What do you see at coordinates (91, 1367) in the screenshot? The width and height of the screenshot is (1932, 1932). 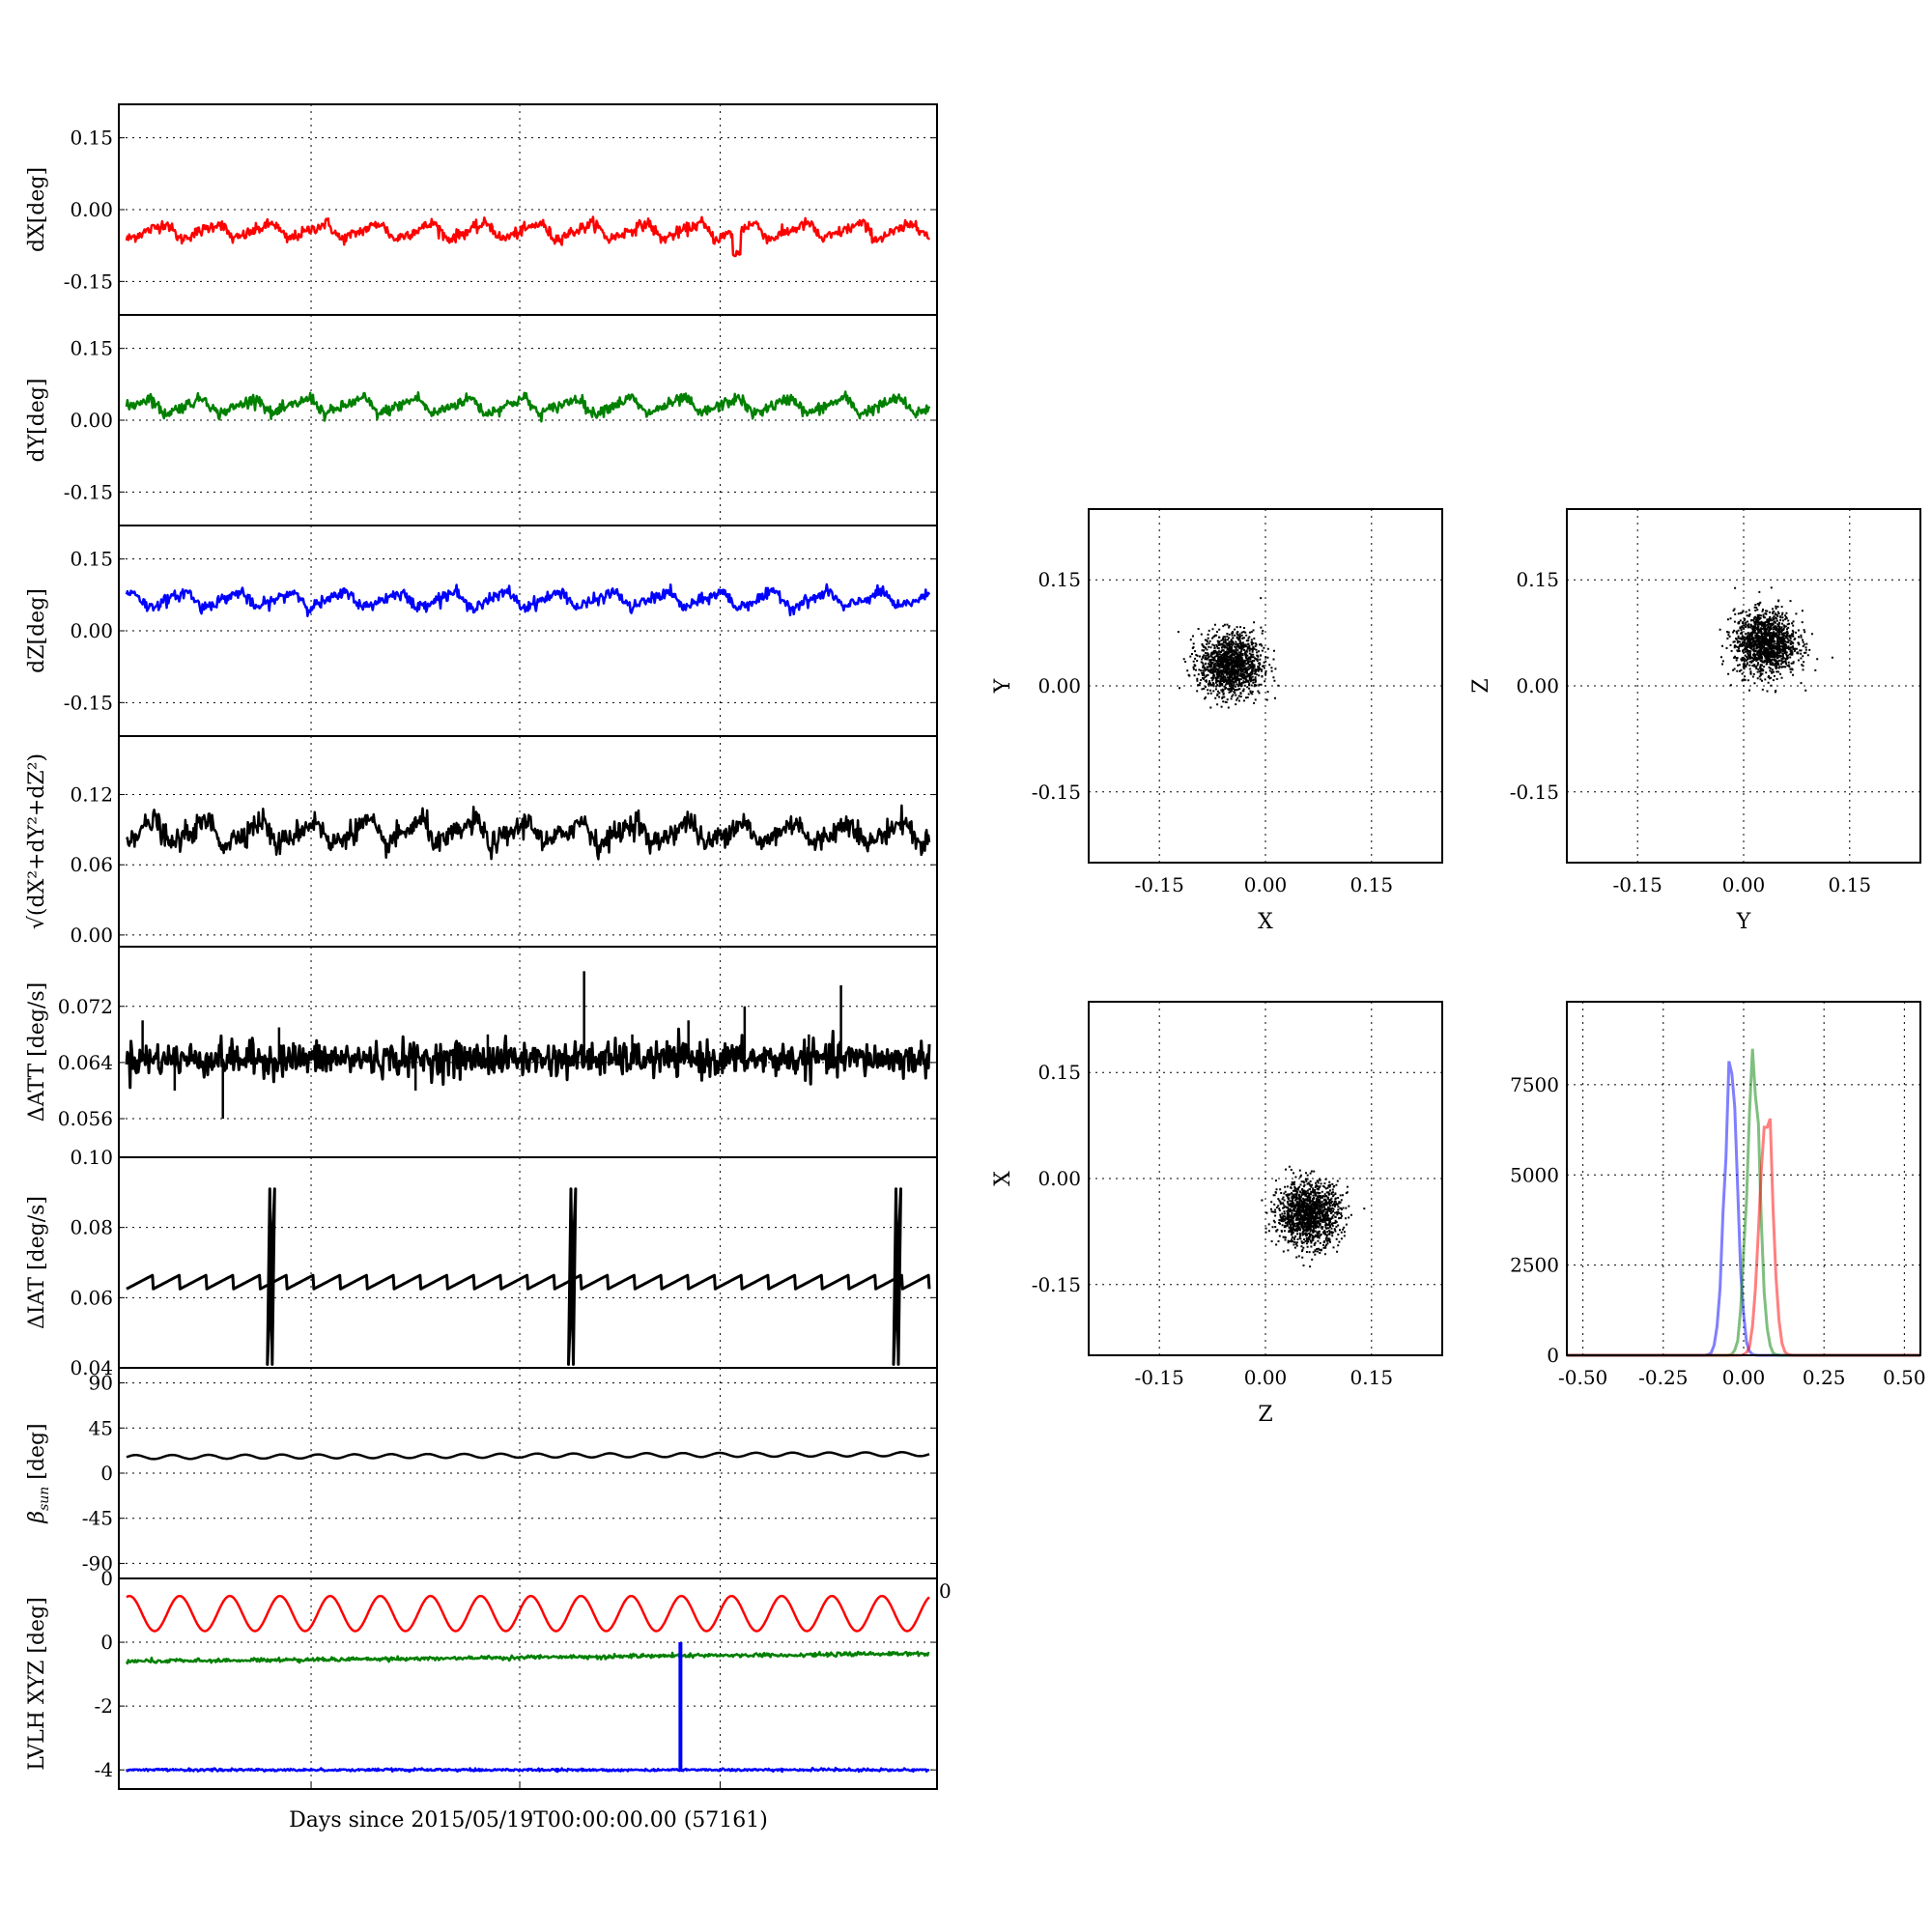 I see `y-tick-label: 0.04` at bounding box center [91, 1367].